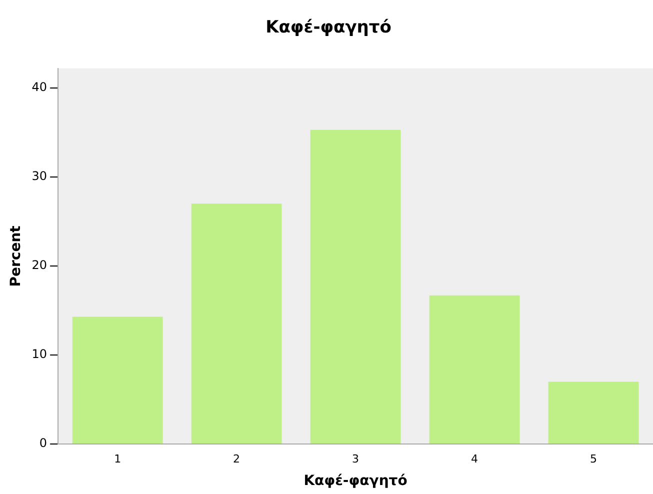 Image resolution: width=653 pixels, height=494 pixels. What do you see at coordinates (236, 459) in the screenshot?
I see `x-tick-label: 2` at bounding box center [236, 459].